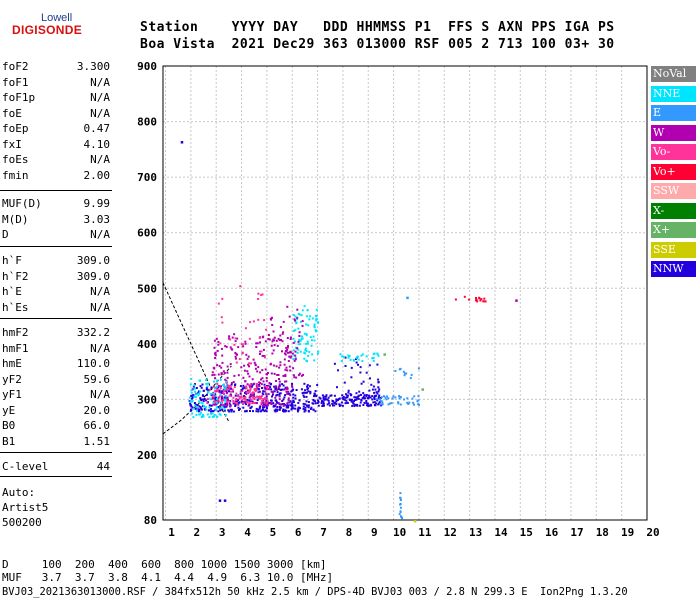 Image resolution: width=700 pixels, height=600 pixels. I want to click on param-fof1: foF1 N/A, so click(56, 83).